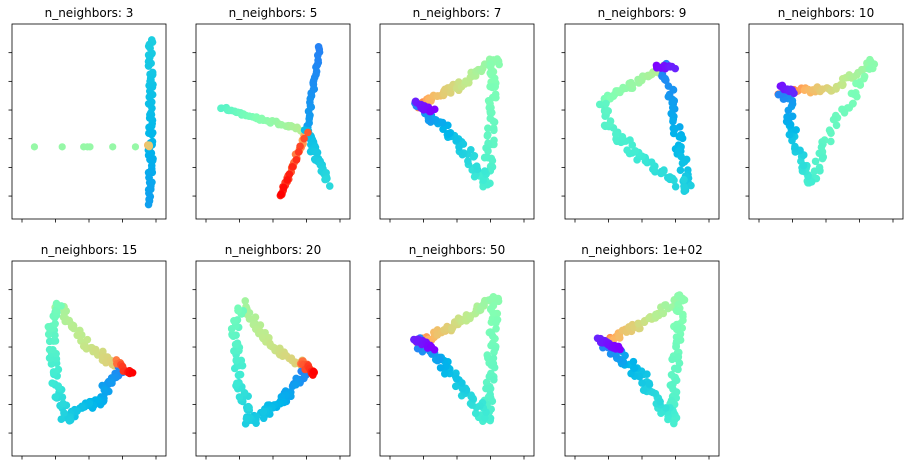 This screenshot has width=914, height=468. What do you see at coordinates (826, 13) in the screenshot?
I see `panel-title: n_neighbors: 10` at bounding box center [826, 13].